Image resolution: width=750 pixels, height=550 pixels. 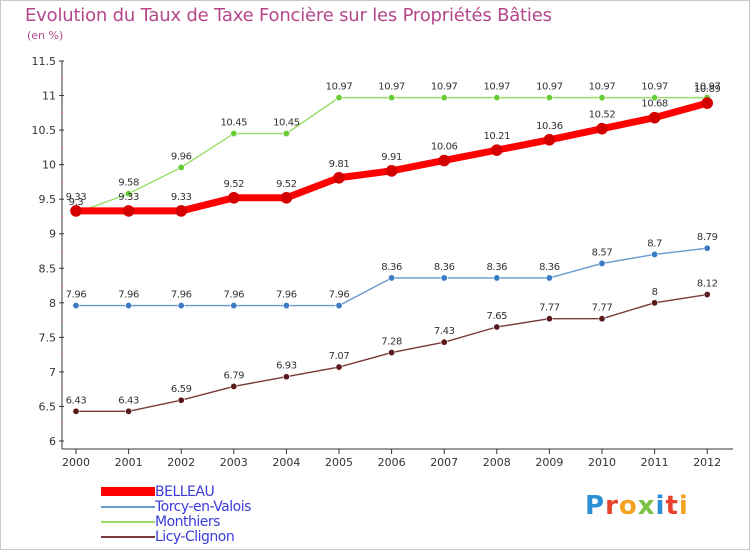 What do you see at coordinates (612, 506) in the screenshot?
I see `logo-letter: r` at bounding box center [612, 506].